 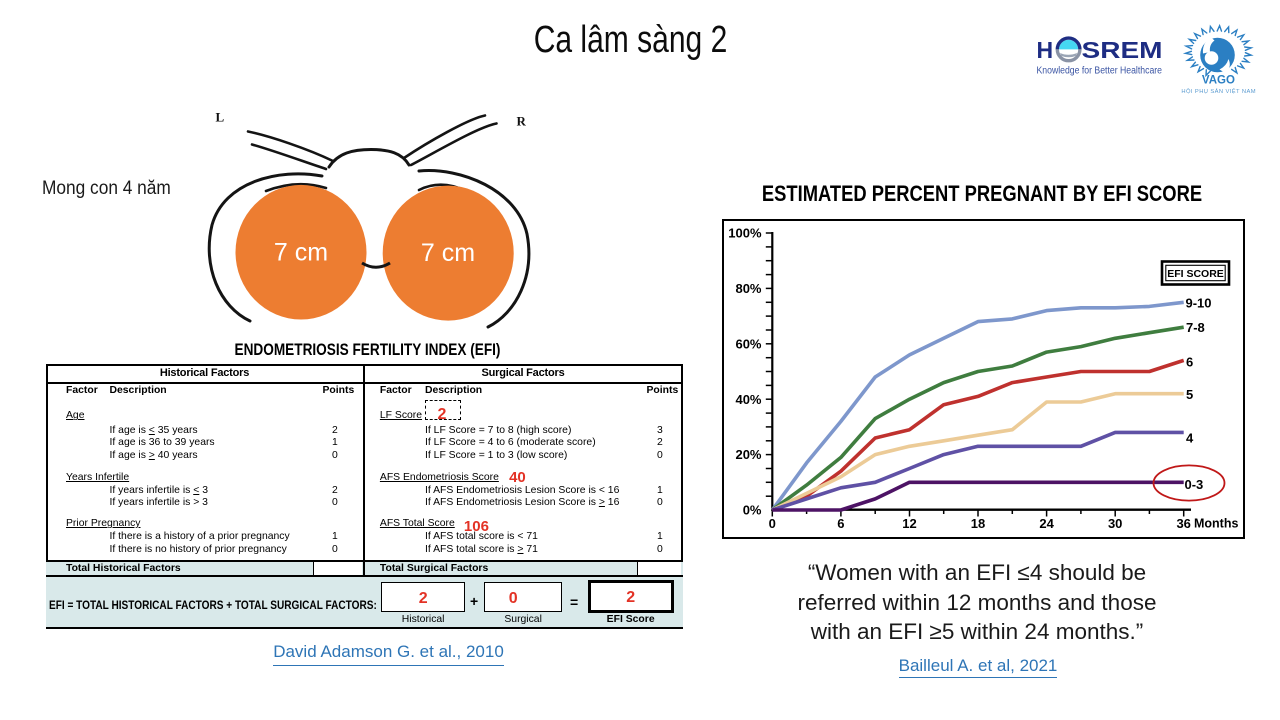 I want to click on svg-text: L, so click(x=220, y=117).